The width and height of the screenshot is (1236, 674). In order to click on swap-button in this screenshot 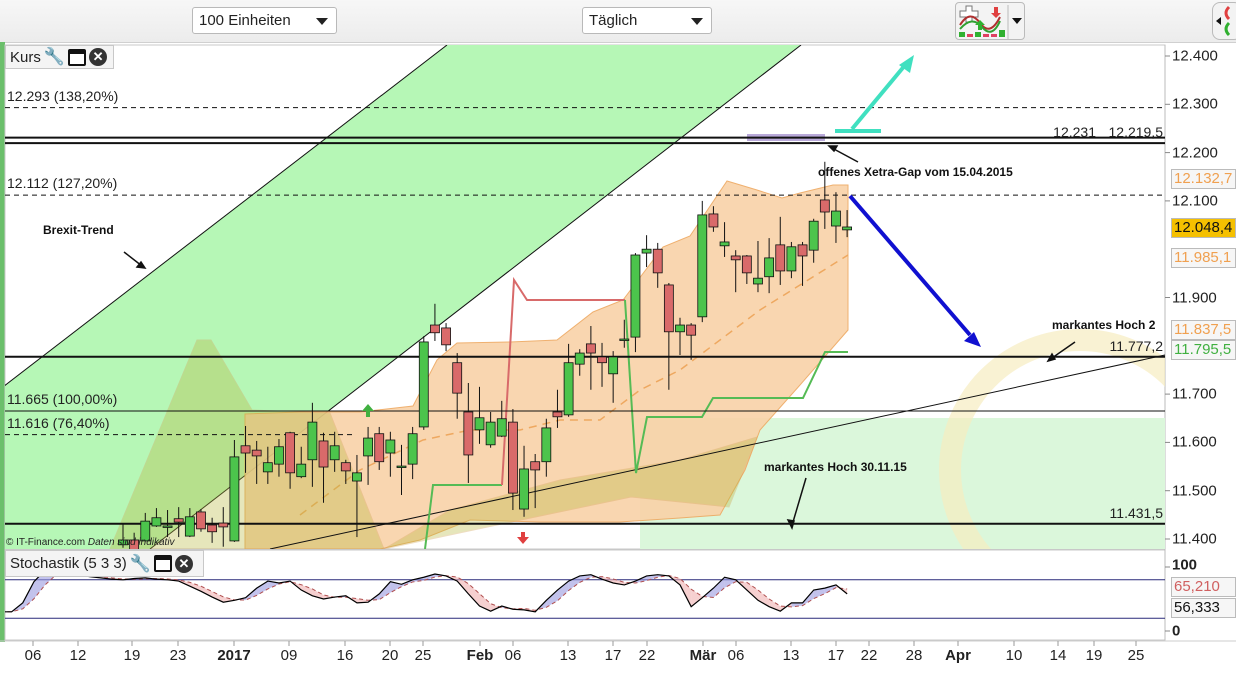, I will do `click(1224, 21)`.